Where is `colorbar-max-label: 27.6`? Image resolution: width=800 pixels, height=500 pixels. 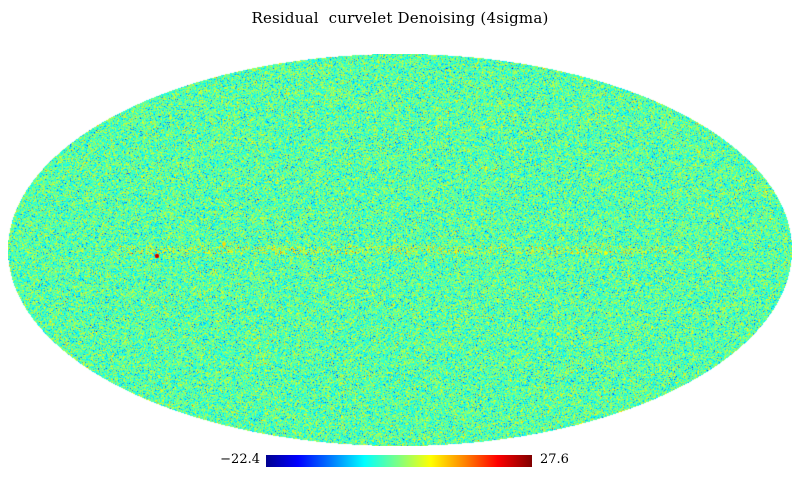
colorbar-max-label: 27.6 is located at coordinates (554, 459).